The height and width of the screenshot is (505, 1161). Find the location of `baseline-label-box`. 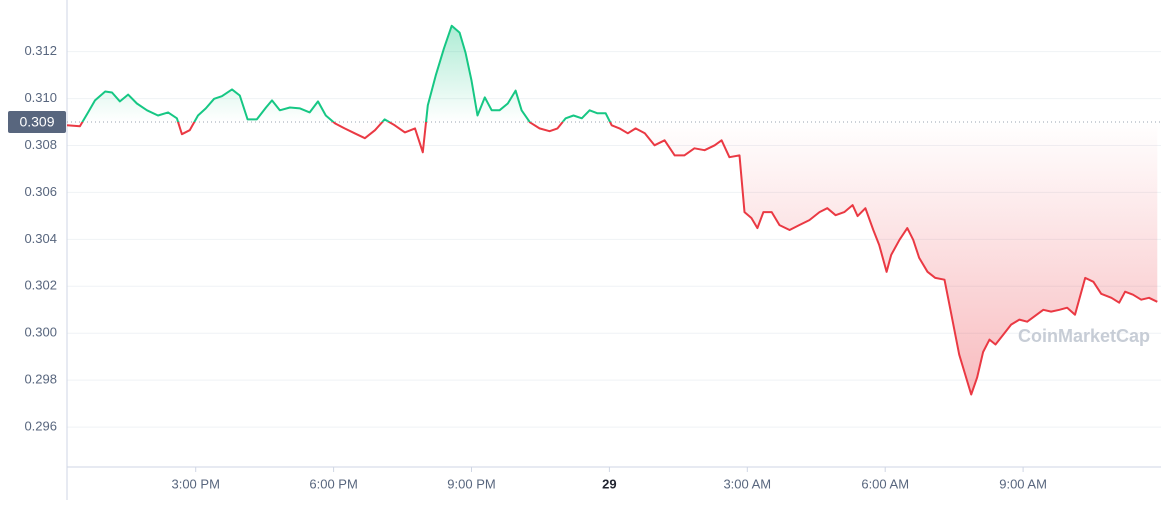

baseline-label-box is located at coordinates (37, 122).